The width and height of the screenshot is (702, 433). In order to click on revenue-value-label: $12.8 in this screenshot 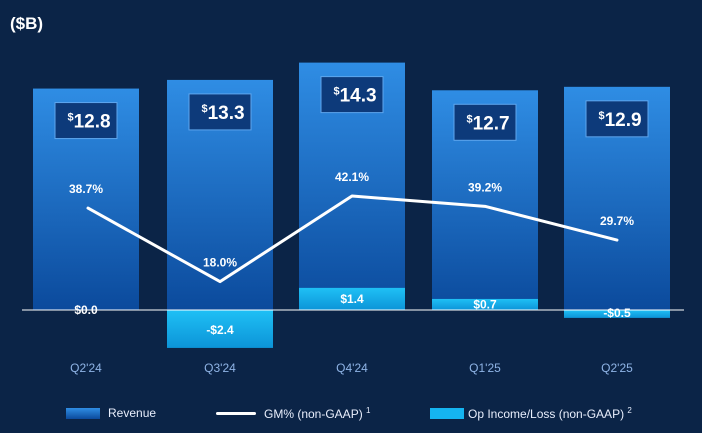, I will do `click(88, 122)`.